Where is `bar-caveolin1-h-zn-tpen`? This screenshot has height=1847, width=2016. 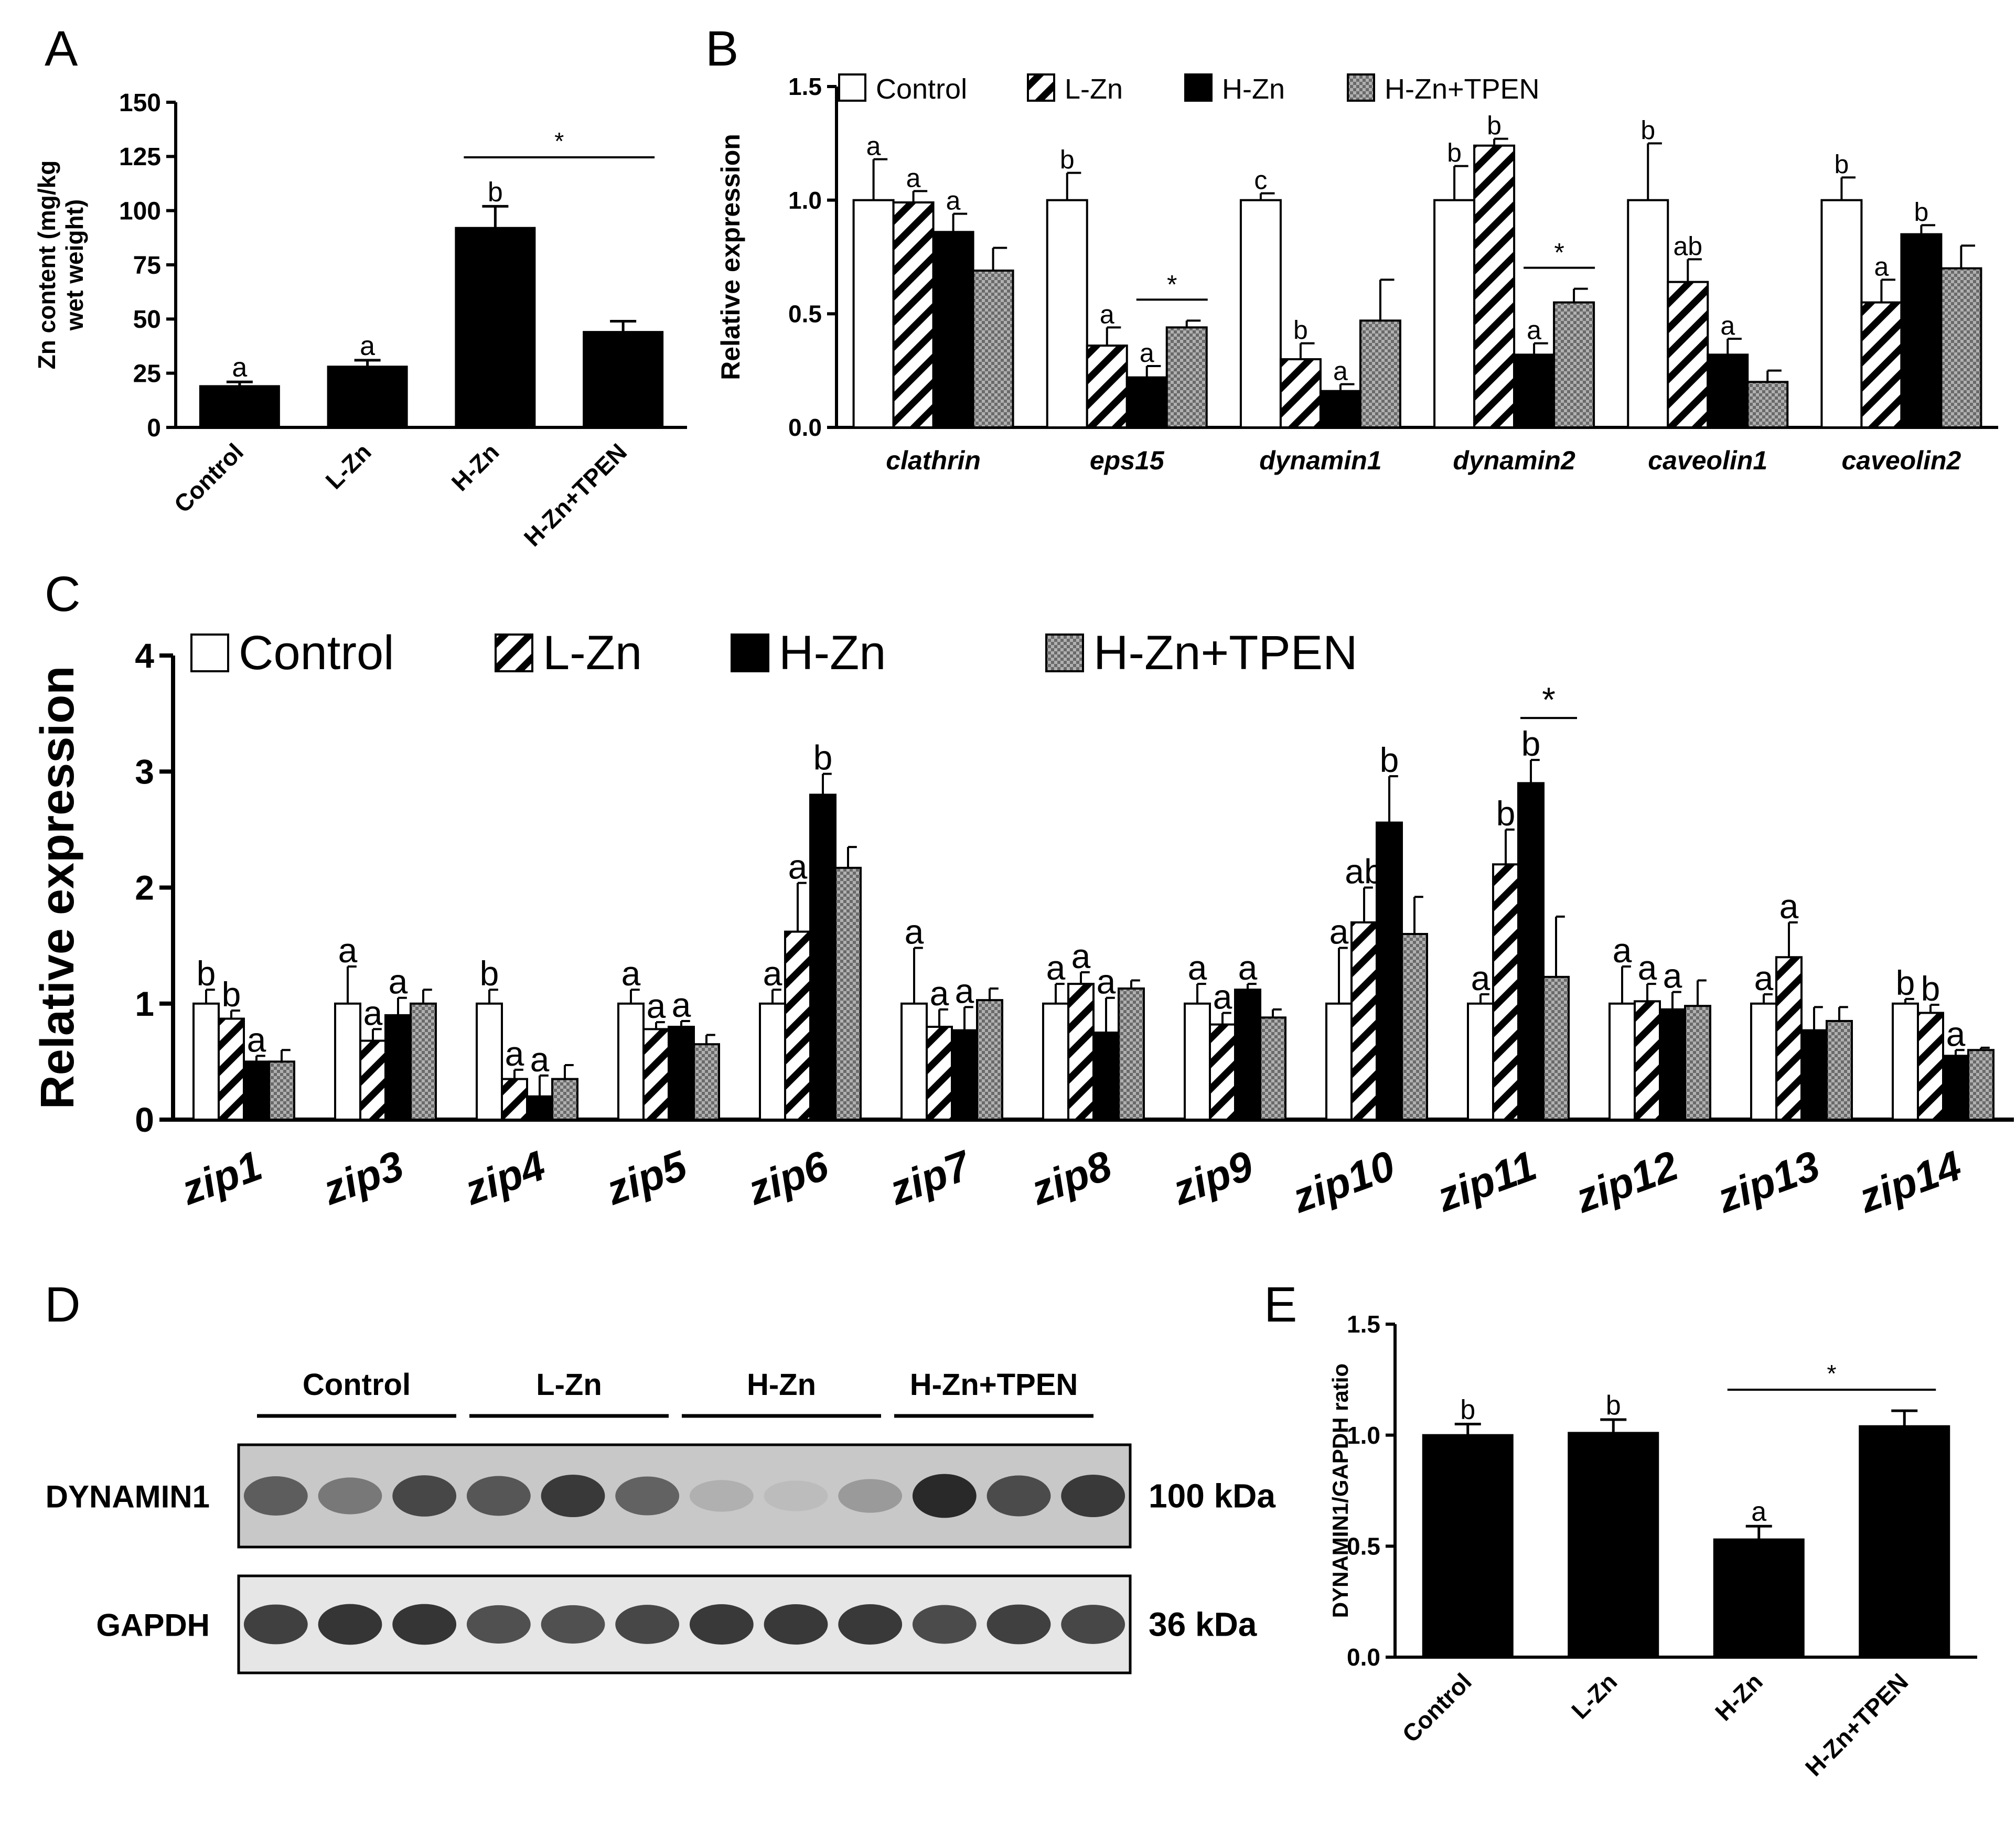 bar-caveolin1-h-zn-tpen is located at coordinates (1768, 404).